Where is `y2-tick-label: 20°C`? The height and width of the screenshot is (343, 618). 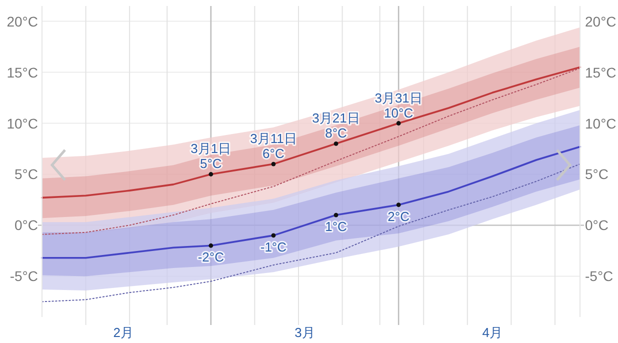 y2-tick-label: 20°C is located at coordinates (600, 21).